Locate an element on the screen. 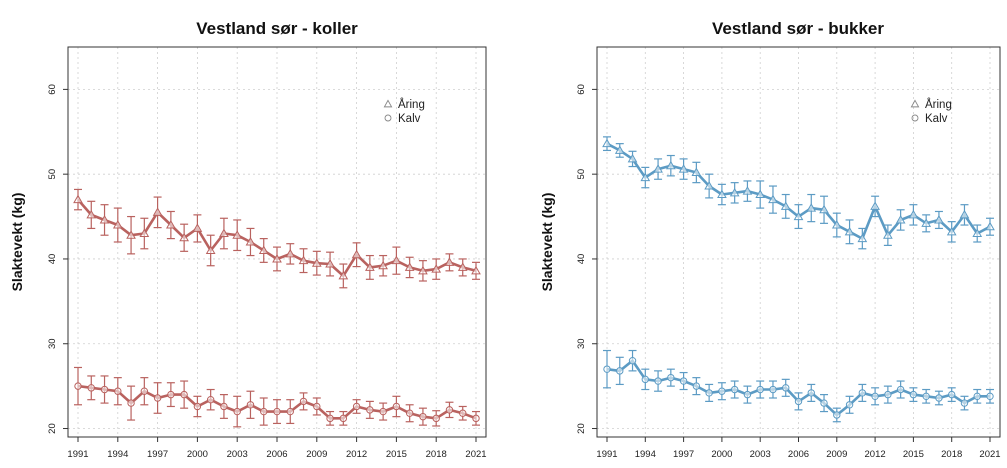  x-tick-label: 1991 is located at coordinates (77, 454).